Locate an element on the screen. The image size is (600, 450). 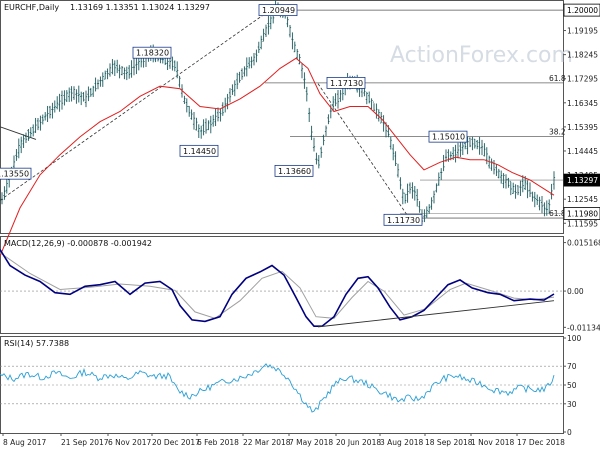
rsi-line is located at coordinates (277, 388).